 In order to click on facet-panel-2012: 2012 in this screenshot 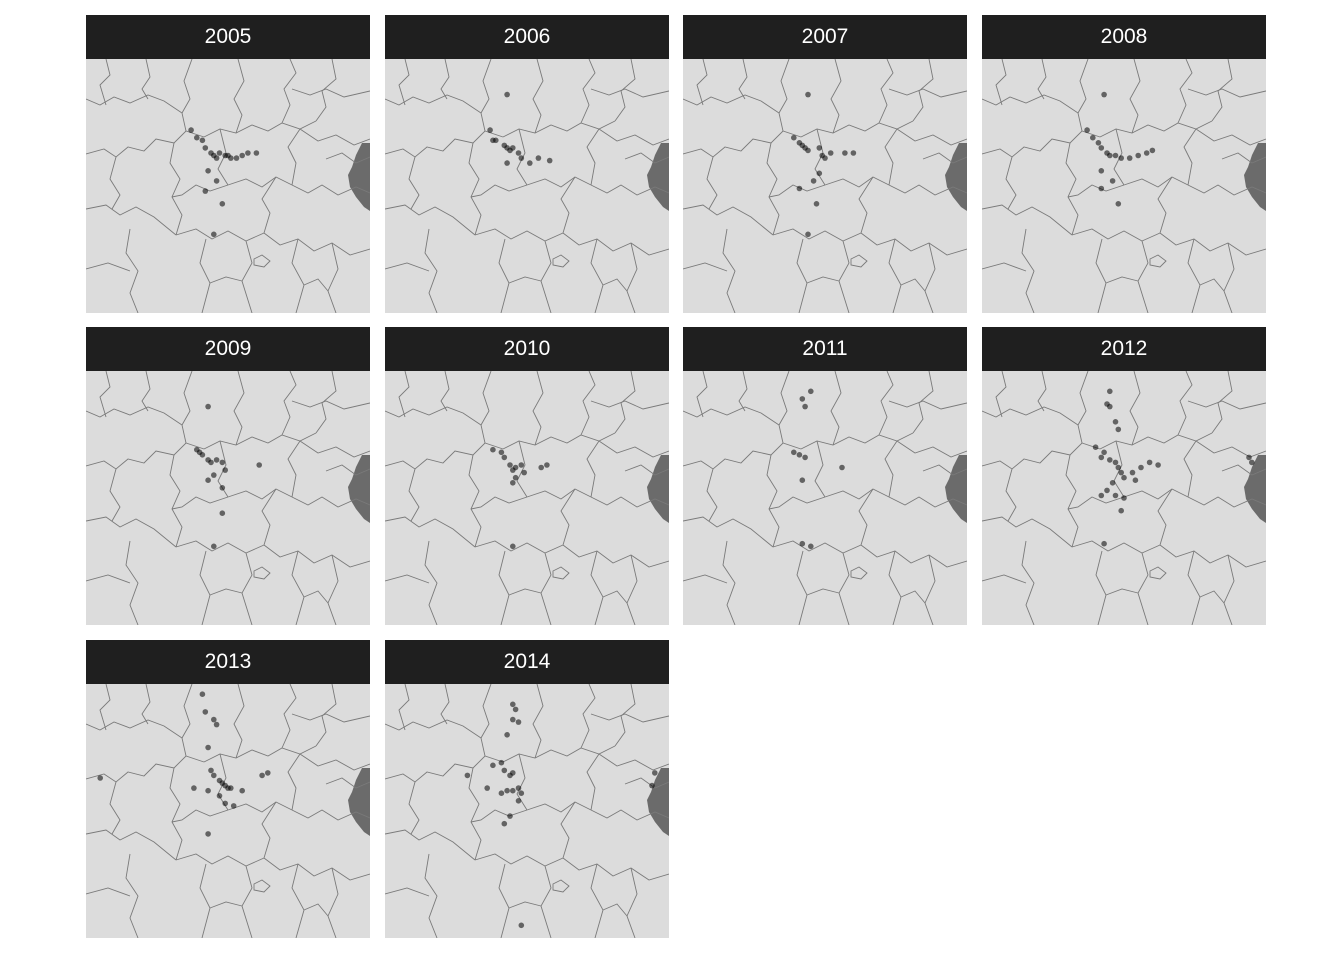, I will do `click(1124, 476)`.